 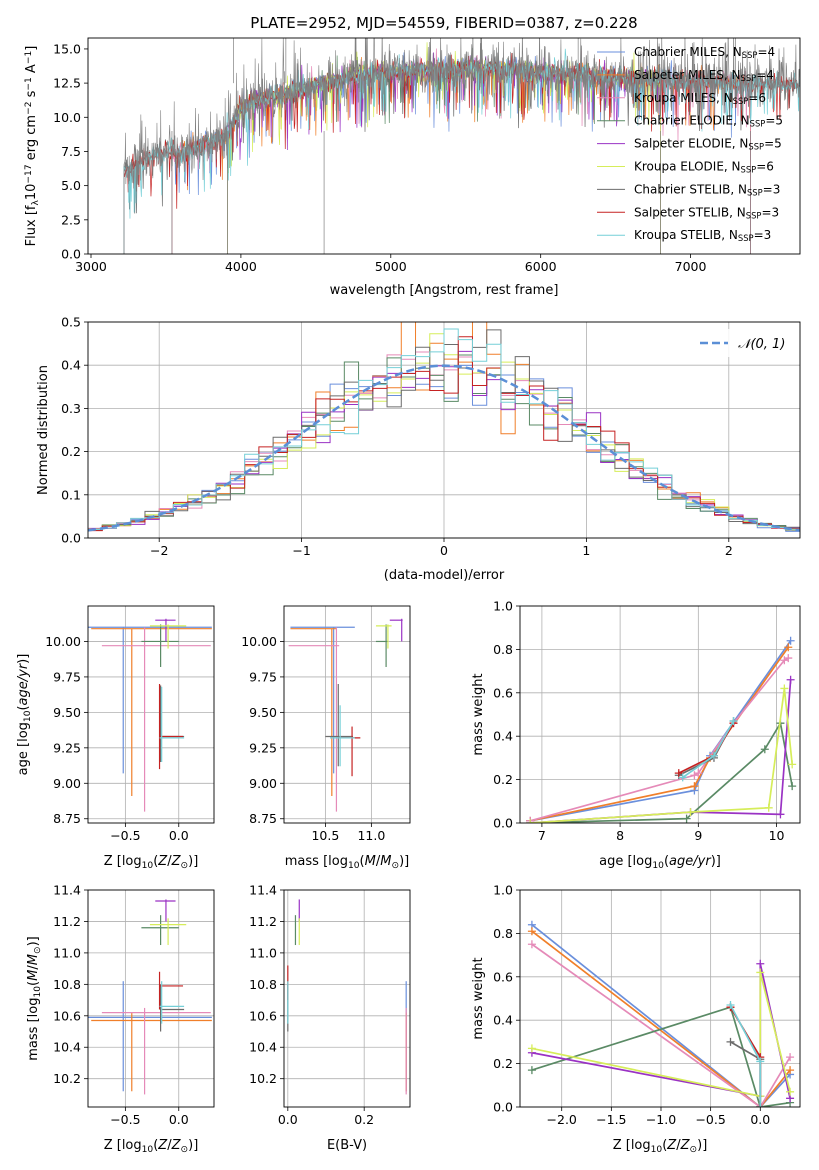 I want to click on legend-box, so click(x=743, y=343).